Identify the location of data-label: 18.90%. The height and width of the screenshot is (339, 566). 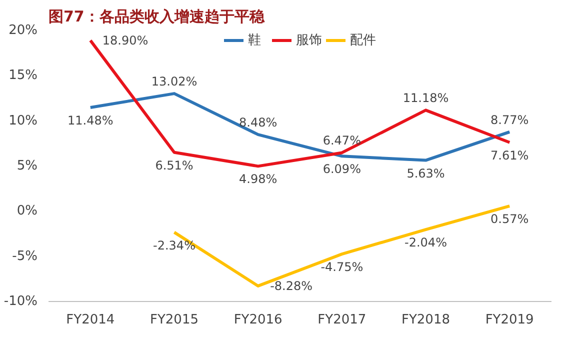
(125, 40).